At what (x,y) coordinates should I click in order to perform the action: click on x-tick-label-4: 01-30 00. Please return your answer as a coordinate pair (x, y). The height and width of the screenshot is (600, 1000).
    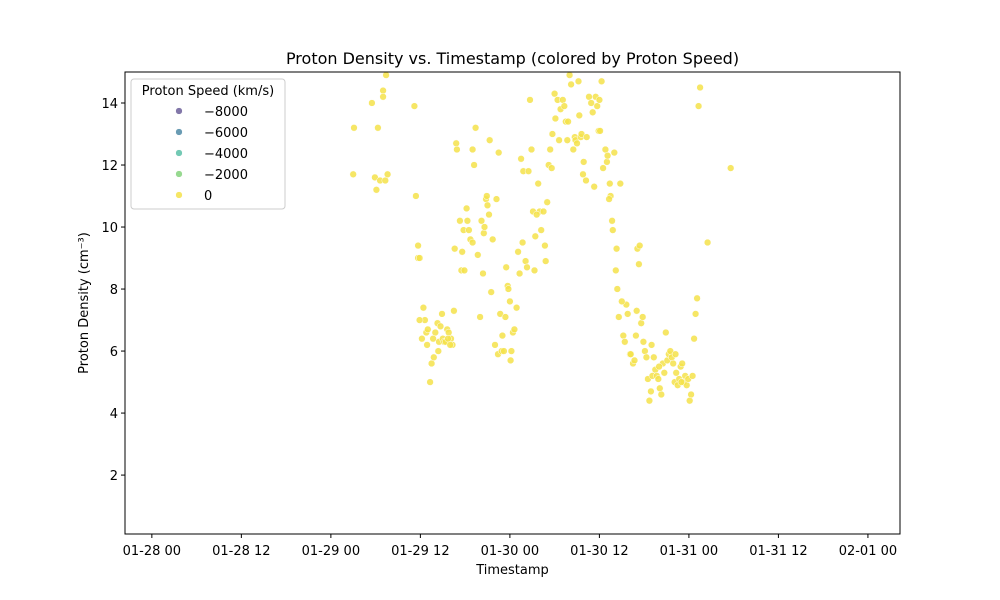
    Looking at the image, I should click on (510, 551).